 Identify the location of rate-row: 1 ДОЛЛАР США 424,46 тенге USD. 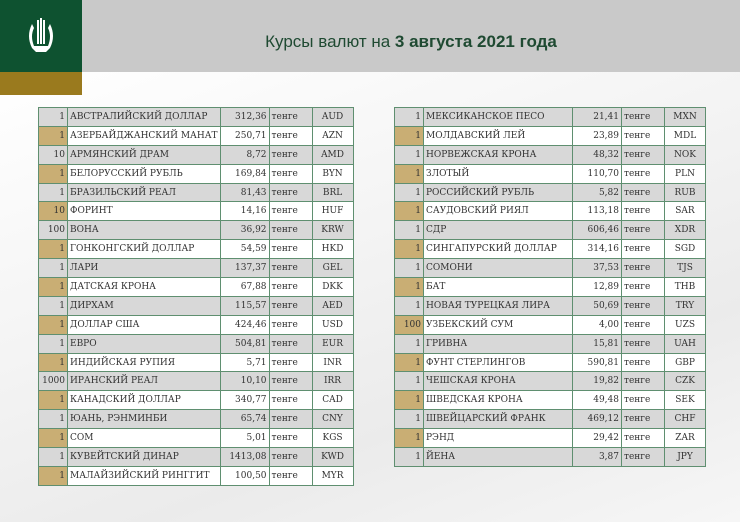
(196, 324).